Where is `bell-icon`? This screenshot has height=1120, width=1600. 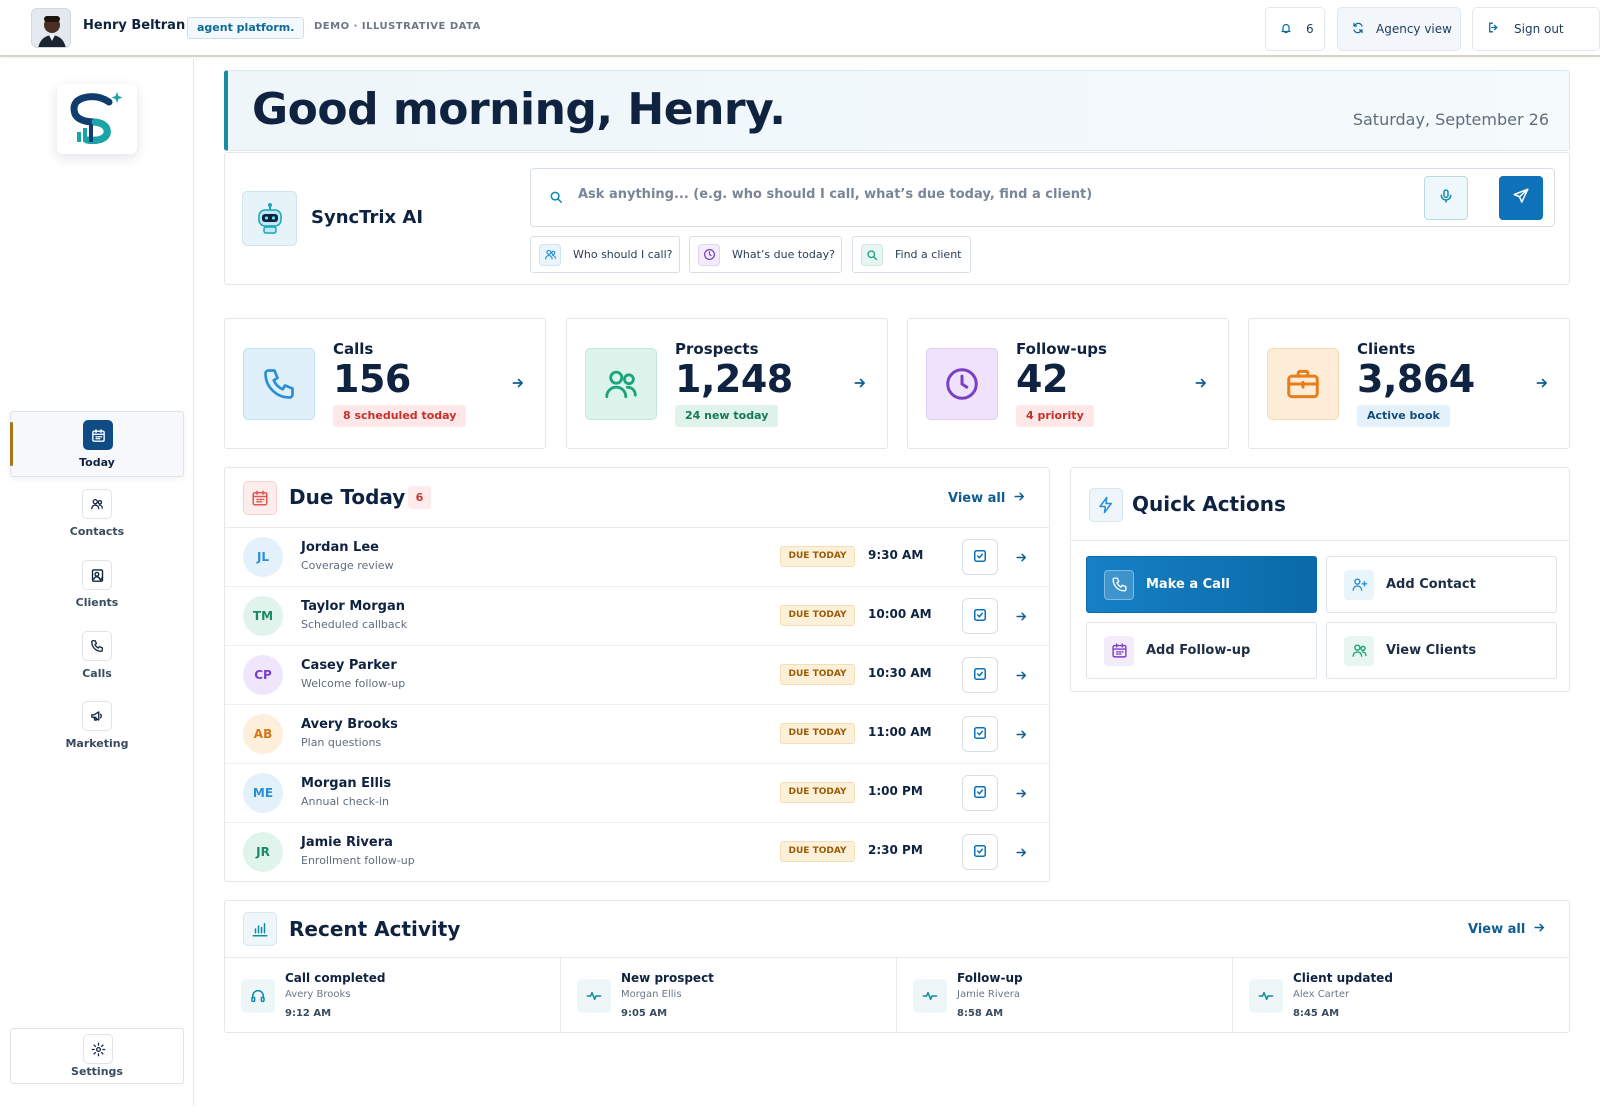
bell-icon is located at coordinates (1286, 29).